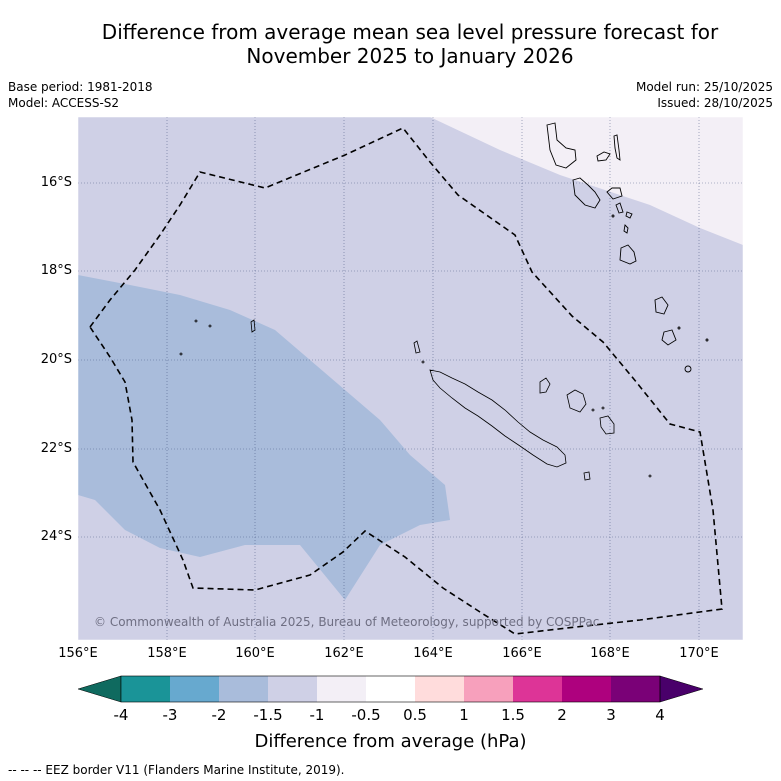 Image resolution: width=781 pixels, height=781 pixels. I want to click on vanuatu-islands, so click(627, 247).